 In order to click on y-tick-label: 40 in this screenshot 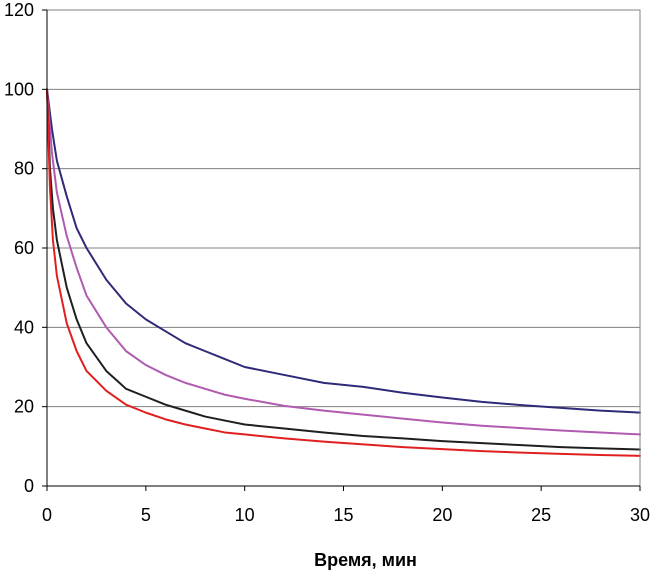, I will do `click(24, 327)`.